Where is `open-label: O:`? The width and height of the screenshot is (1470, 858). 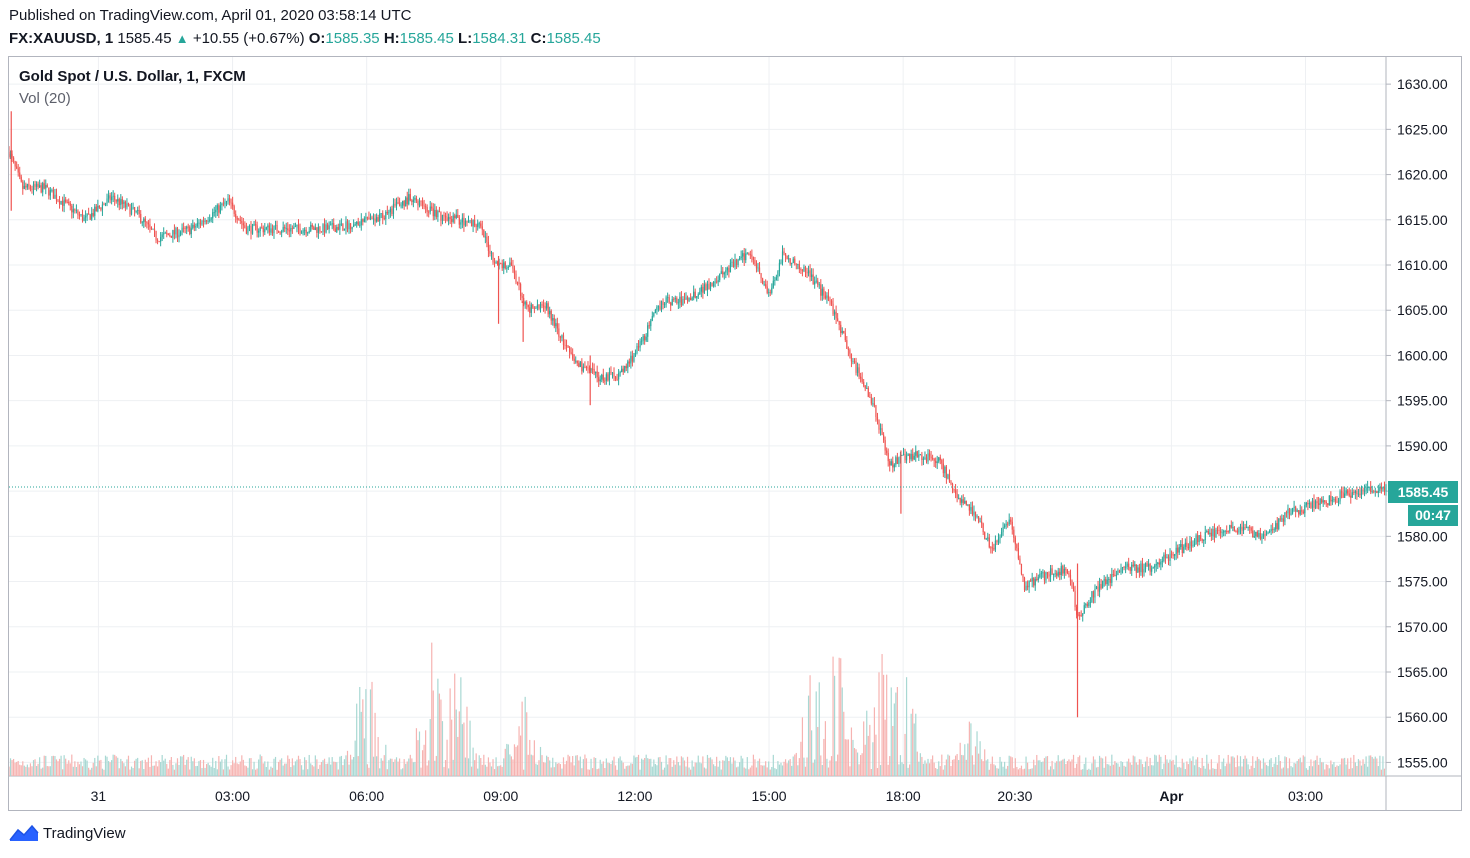 open-label: O: is located at coordinates (317, 38).